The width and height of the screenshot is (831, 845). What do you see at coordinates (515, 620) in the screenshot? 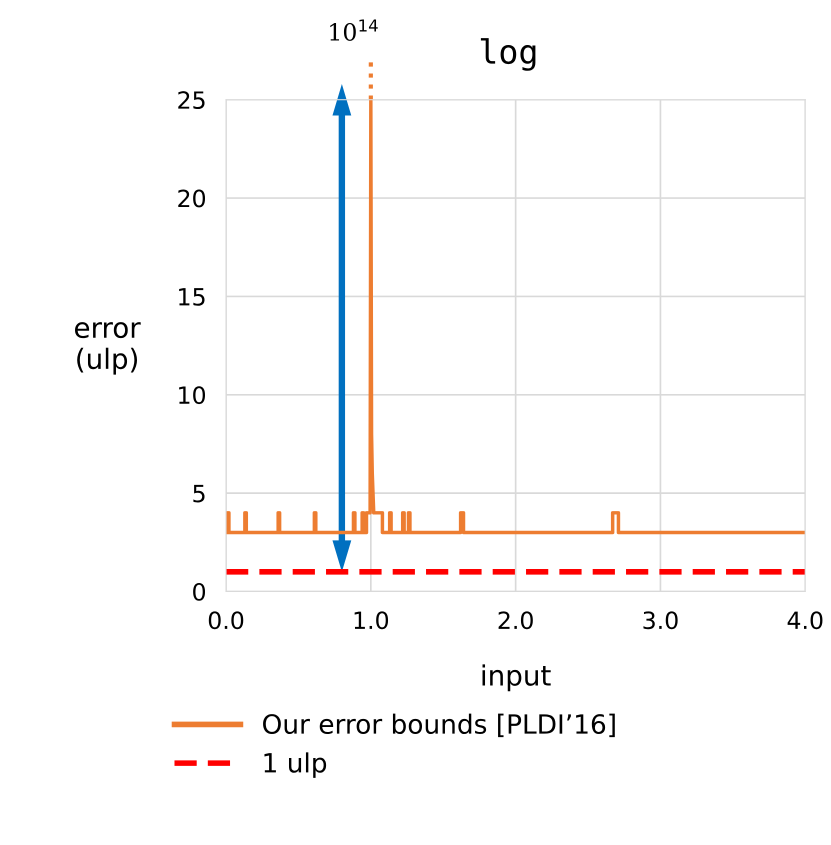
I see `x-tick-label: 2.0` at bounding box center [515, 620].